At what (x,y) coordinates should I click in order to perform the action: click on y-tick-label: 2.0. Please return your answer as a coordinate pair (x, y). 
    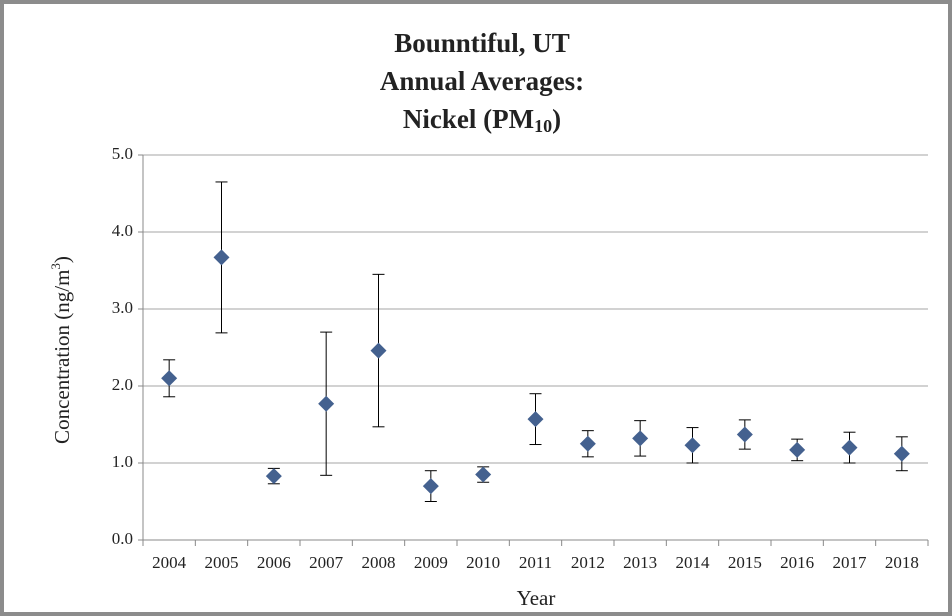
    Looking at the image, I should click on (122, 384).